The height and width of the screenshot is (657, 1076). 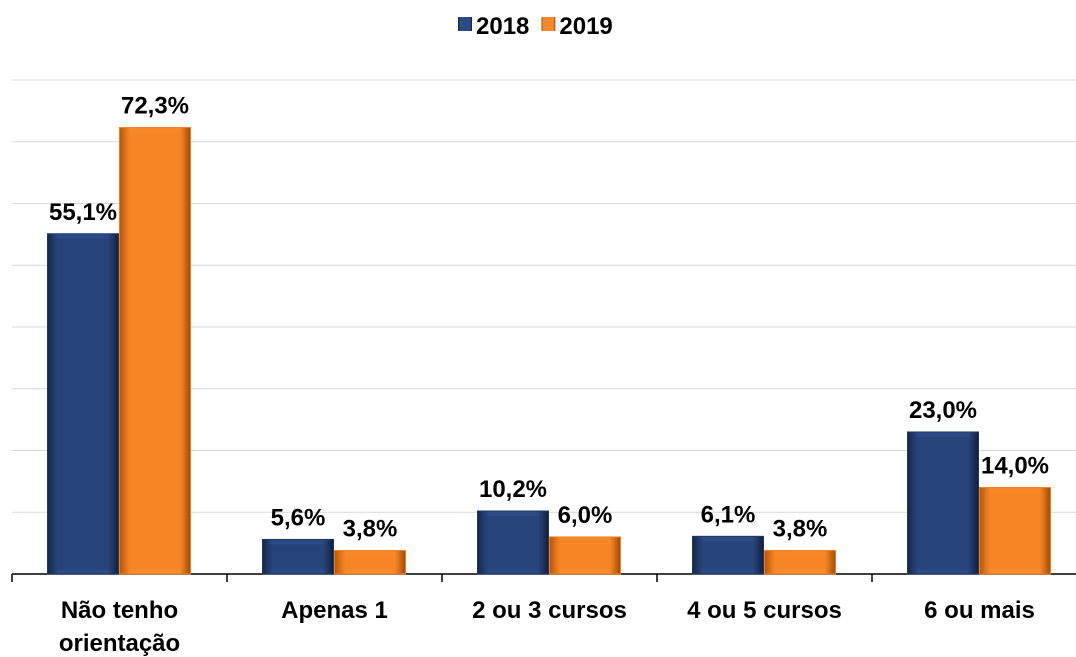 I want to click on data-label: 6,1%, so click(x=728, y=514).